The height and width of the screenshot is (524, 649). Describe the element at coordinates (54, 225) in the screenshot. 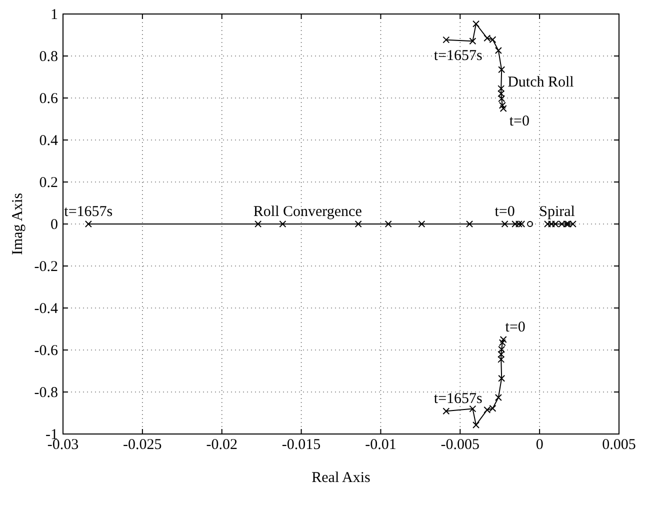

I see `y-tick-label: 0` at that location.